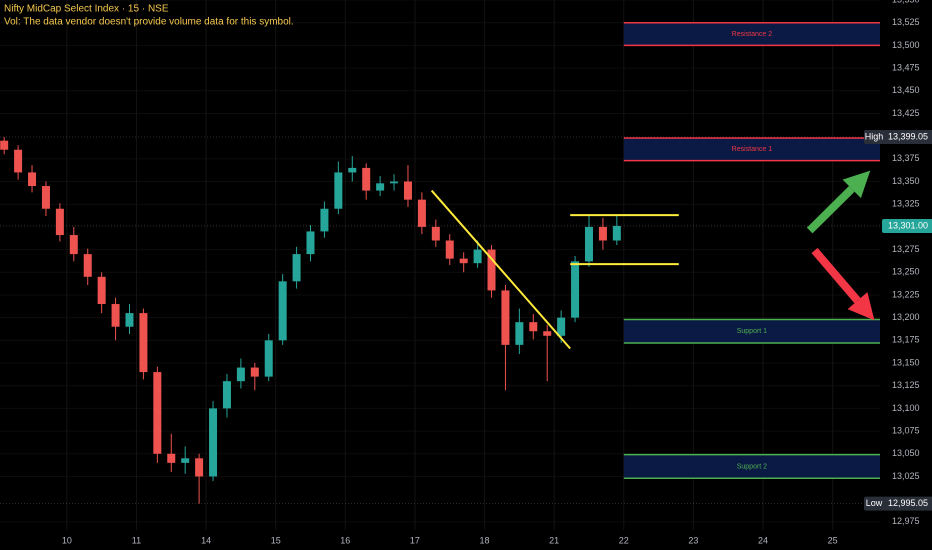 The height and width of the screenshot is (550, 932). Describe the element at coordinates (861, 306) in the screenshot. I see `arrow-head` at that location.